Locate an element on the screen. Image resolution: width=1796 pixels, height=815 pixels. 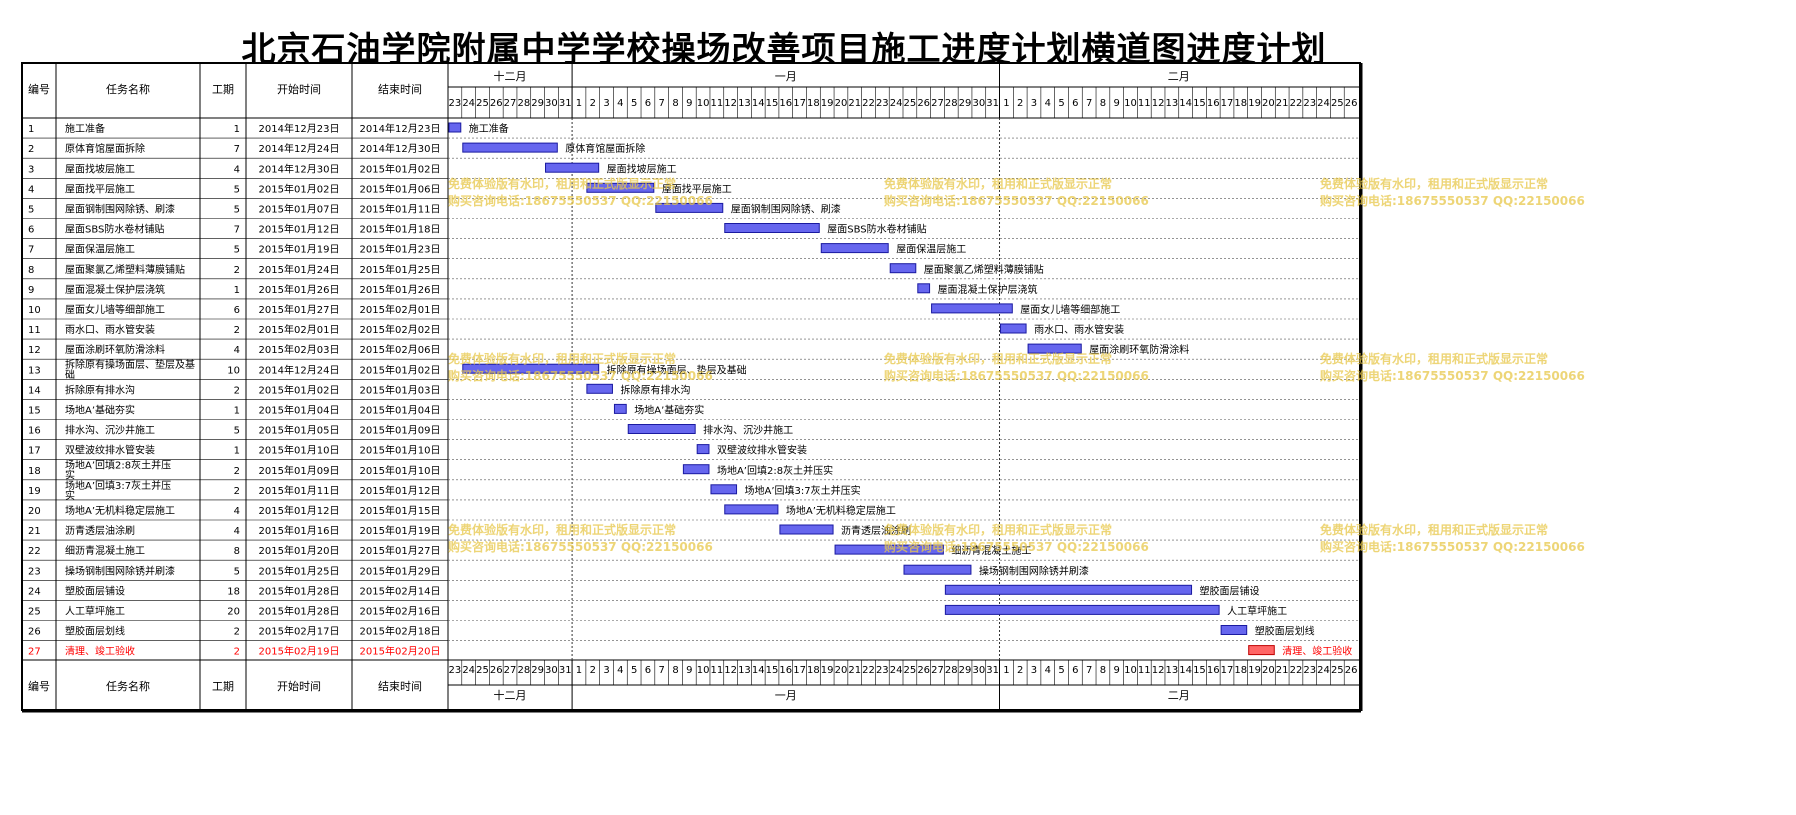
bar-label: 排水沟、沉沙井施工 is located at coordinates (748, 430).